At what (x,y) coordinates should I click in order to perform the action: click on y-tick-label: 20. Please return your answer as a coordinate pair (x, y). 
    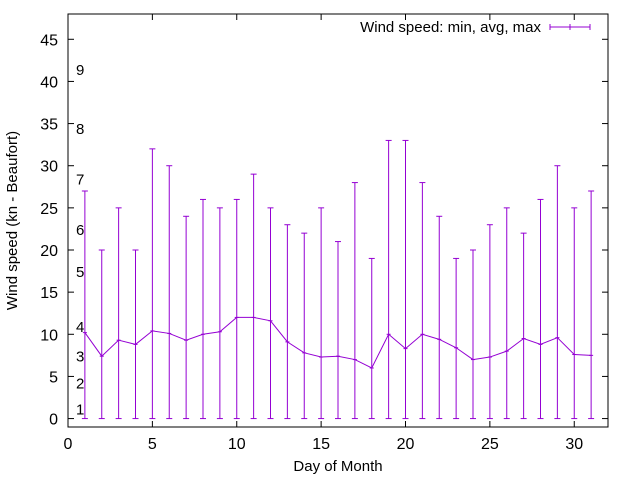
    Looking at the image, I should click on (49, 251).